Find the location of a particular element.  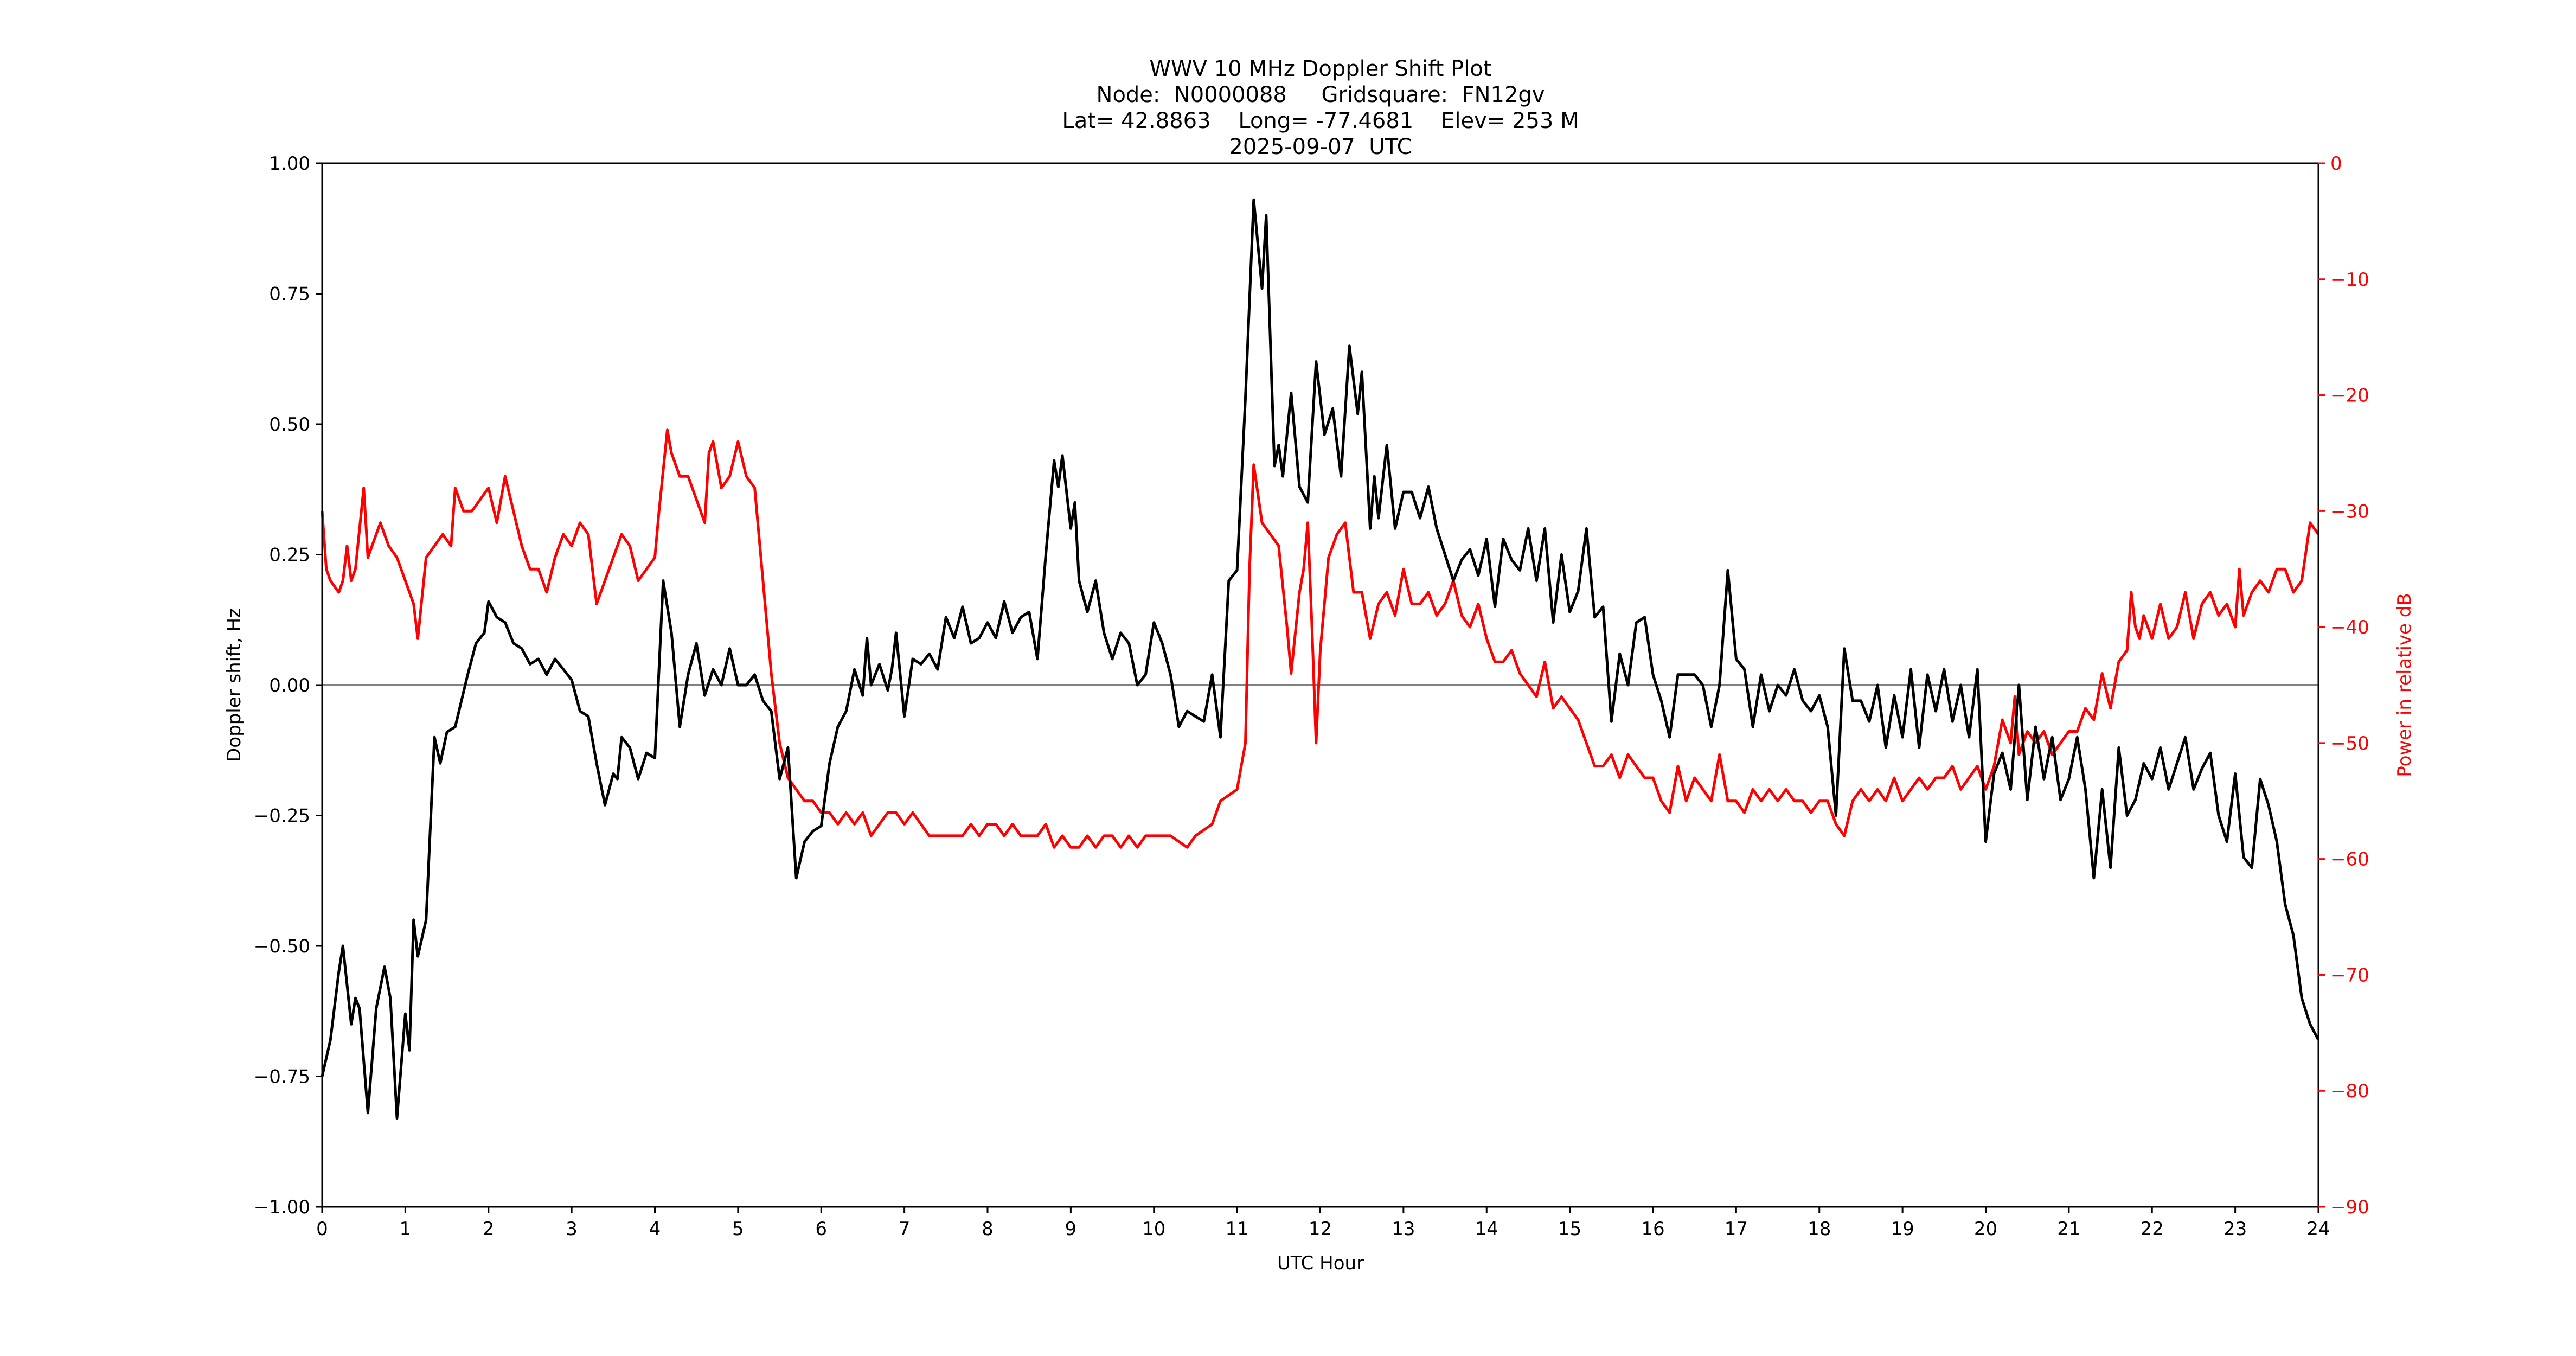

x-tick-label: 12 is located at coordinates (1320, 1229).